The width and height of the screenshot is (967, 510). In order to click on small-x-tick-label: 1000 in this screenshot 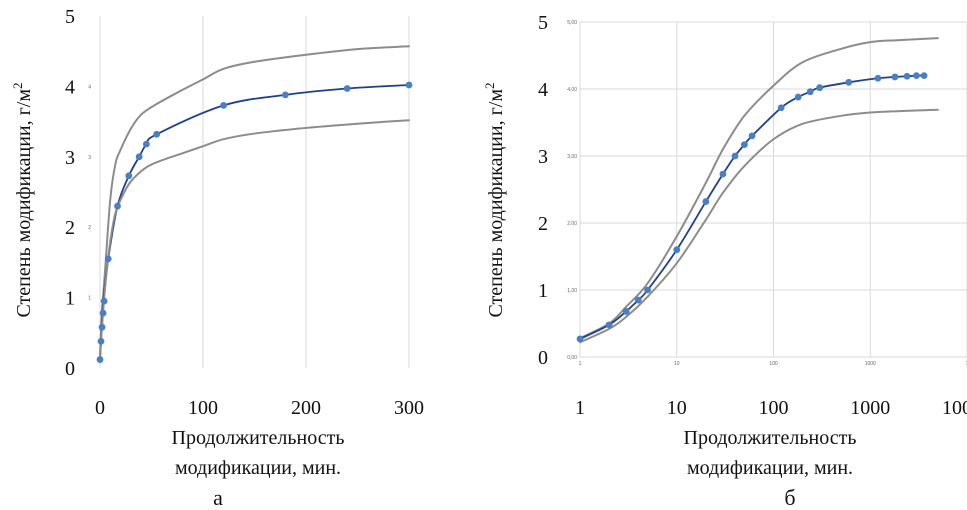, I will do `click(870, 364)`.